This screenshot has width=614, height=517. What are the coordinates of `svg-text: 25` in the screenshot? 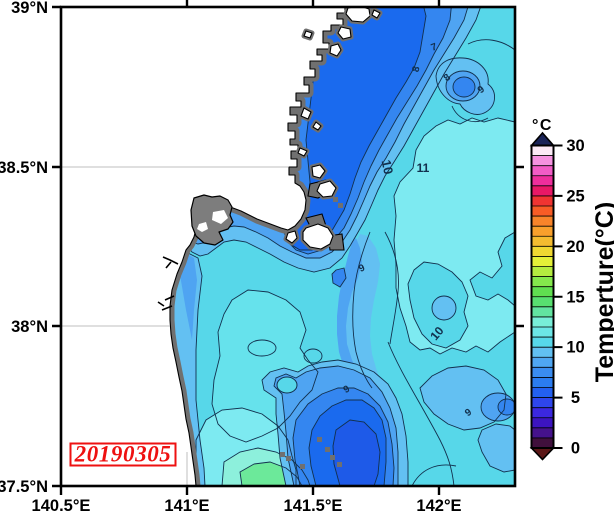 It's located at (575, 196).